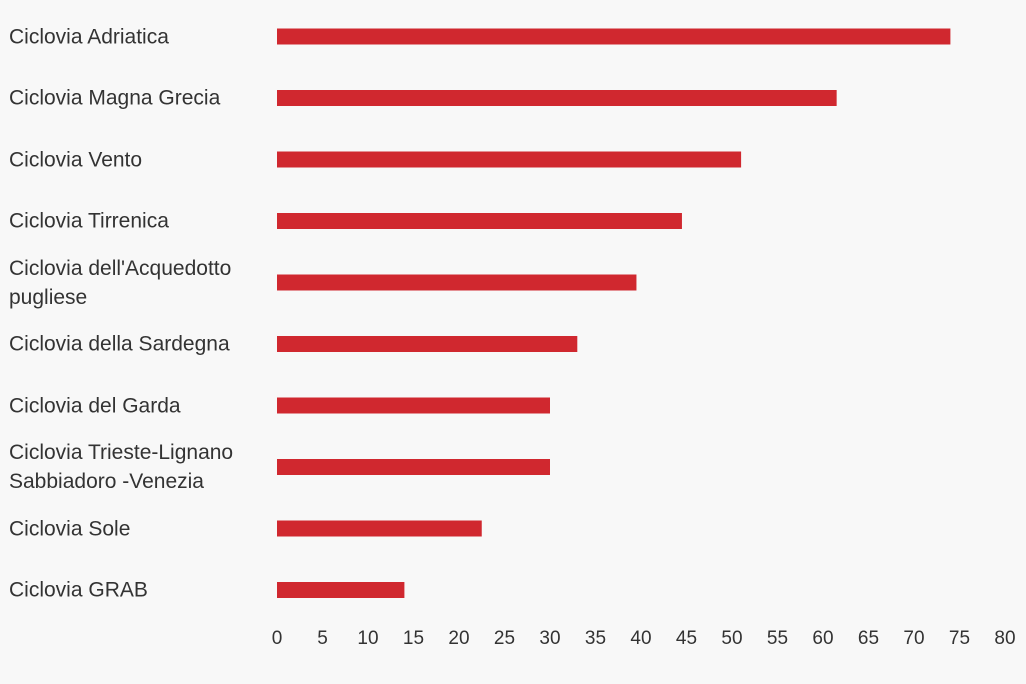  What do you see at coordinates (95, 405) in the screenshot?
I see `category-label: Ciclovia del Garda` at bounding box center [95, 405].